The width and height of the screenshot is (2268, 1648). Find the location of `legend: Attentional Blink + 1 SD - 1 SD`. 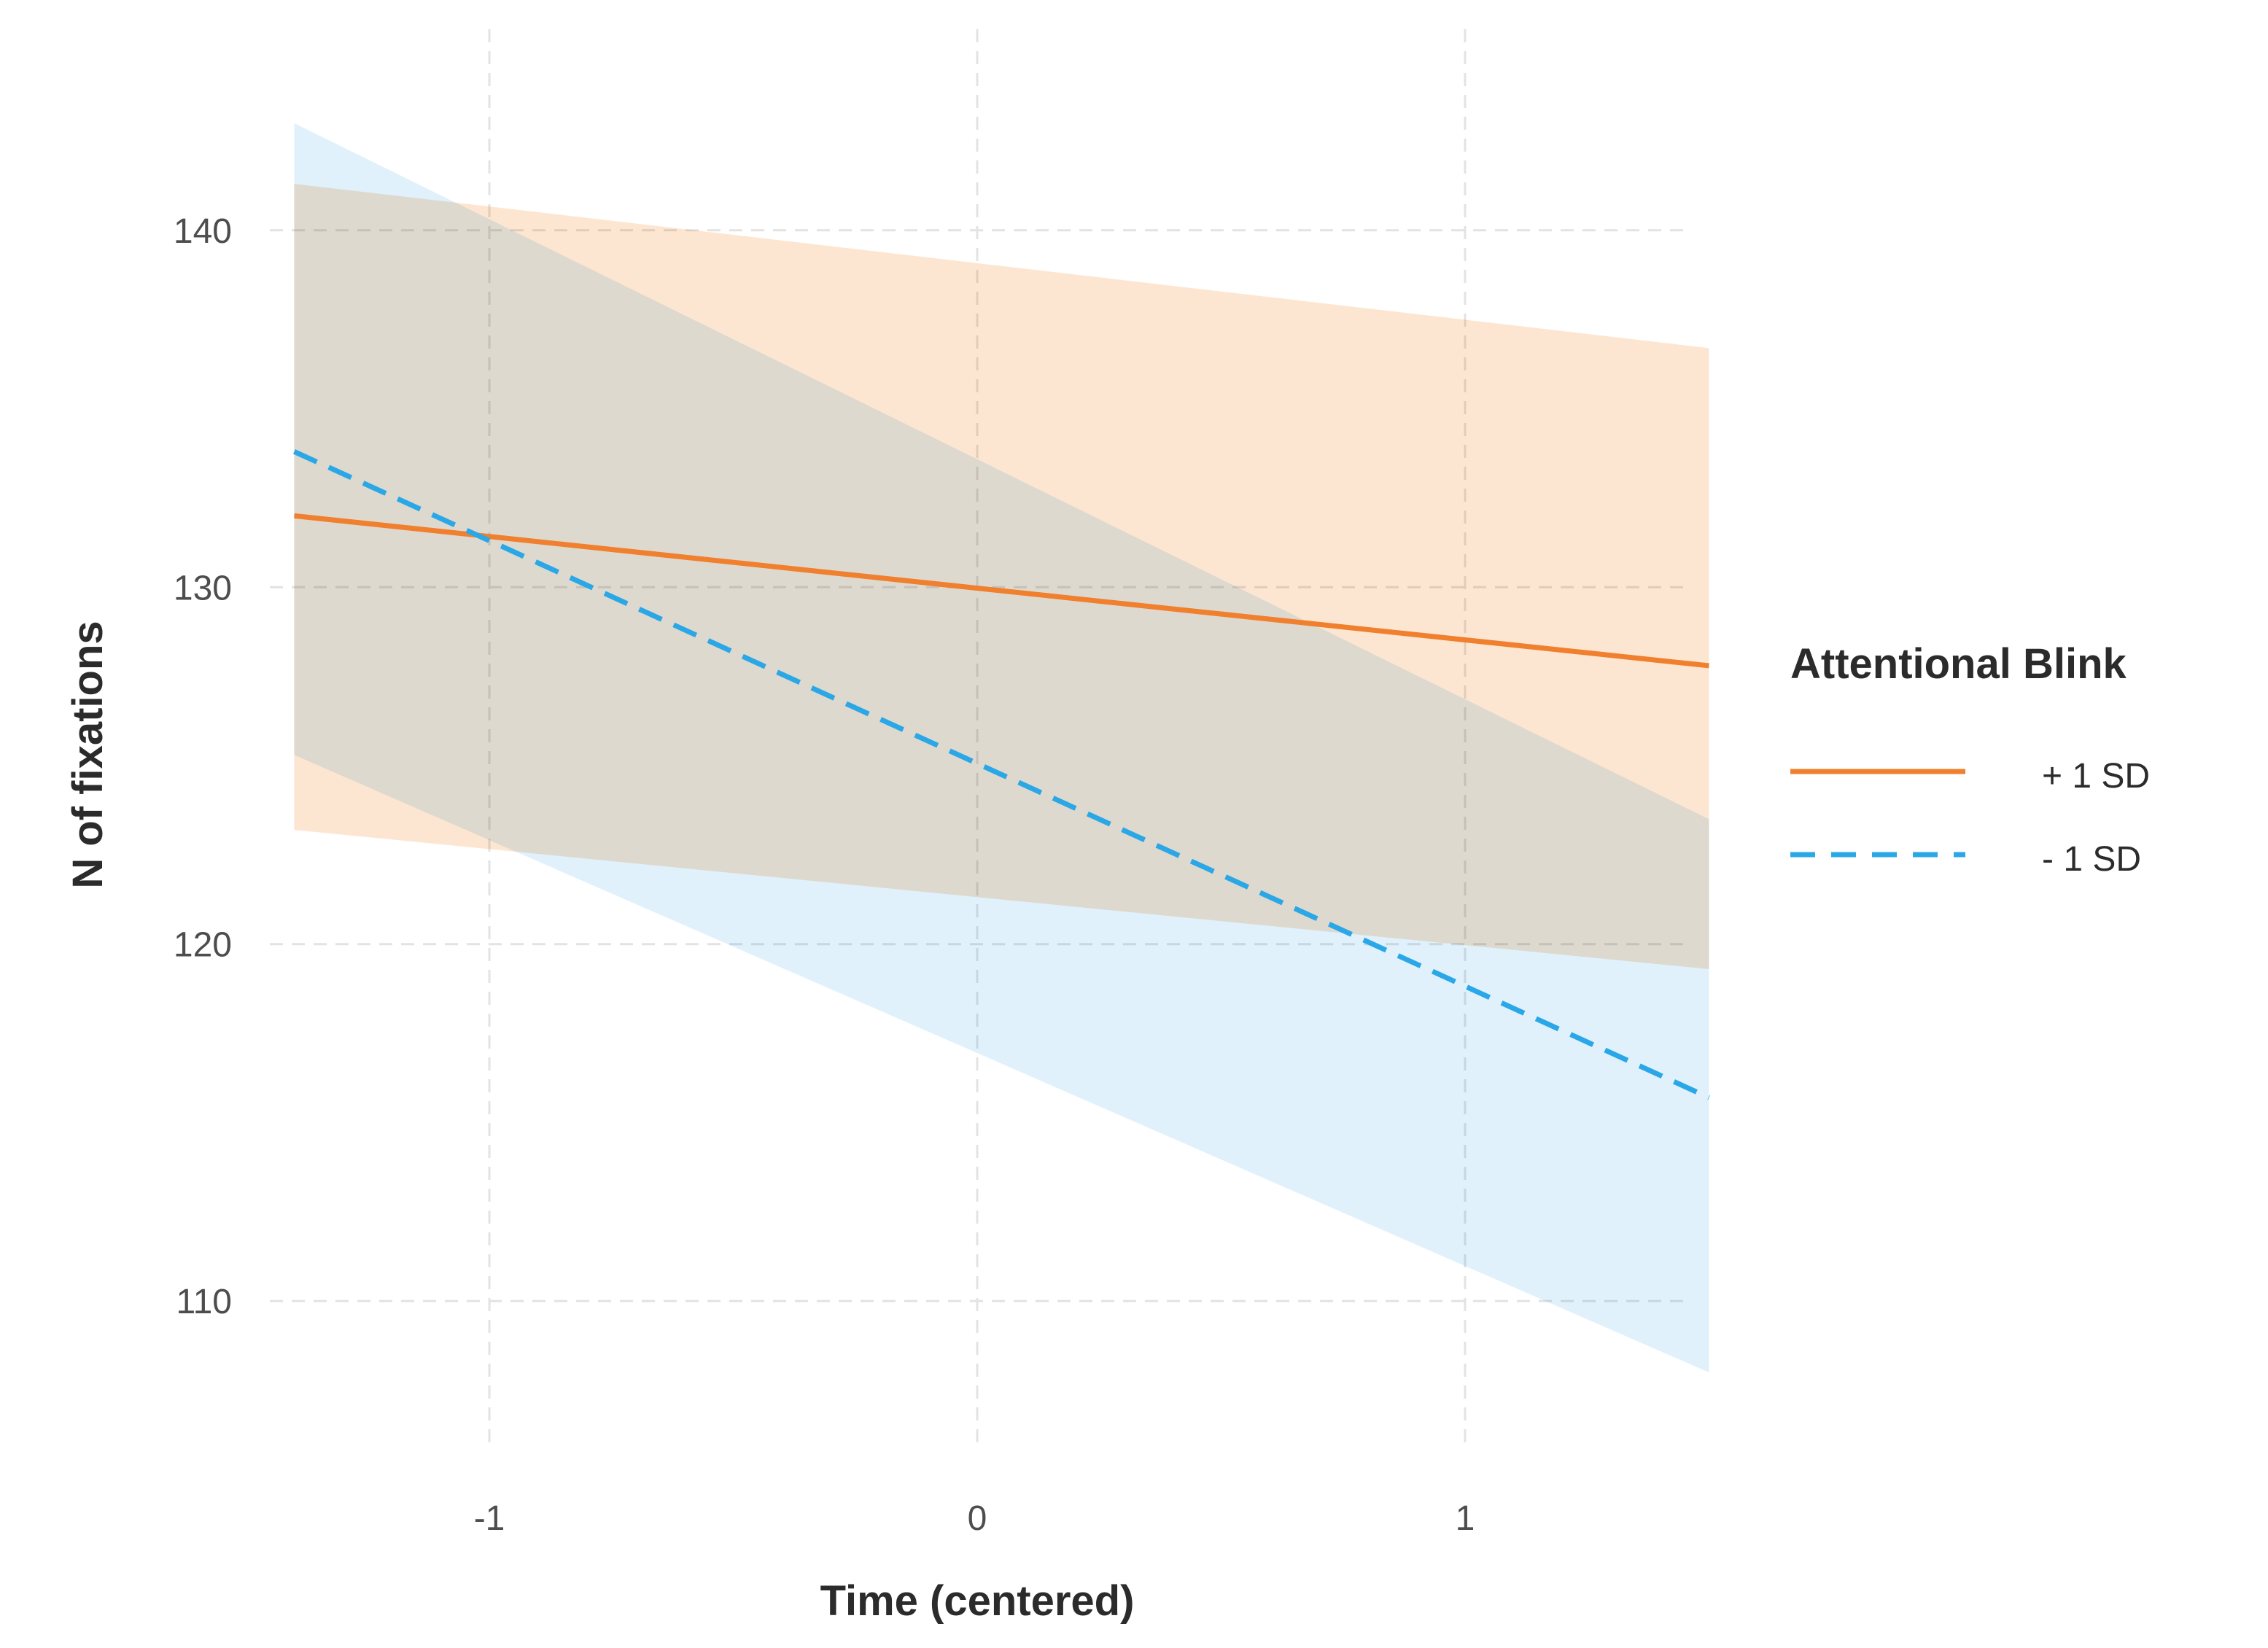

legend: Attentional Blink + 1 SD - 1 SD is located at coordinates (1970, 759).